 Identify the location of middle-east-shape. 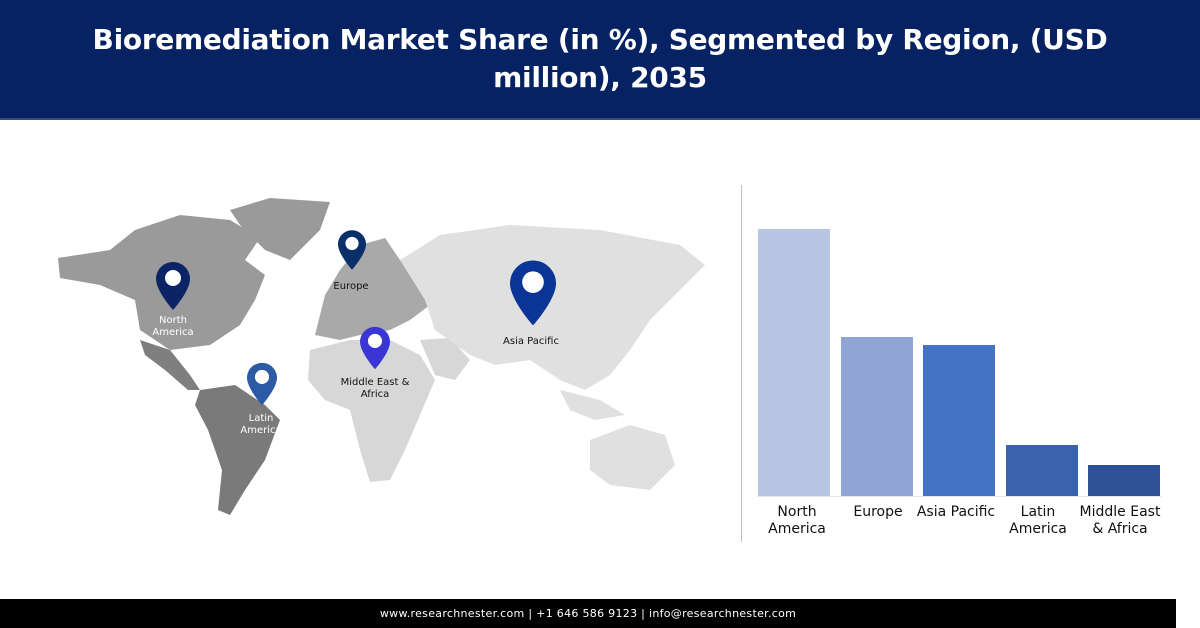
(445, 359).